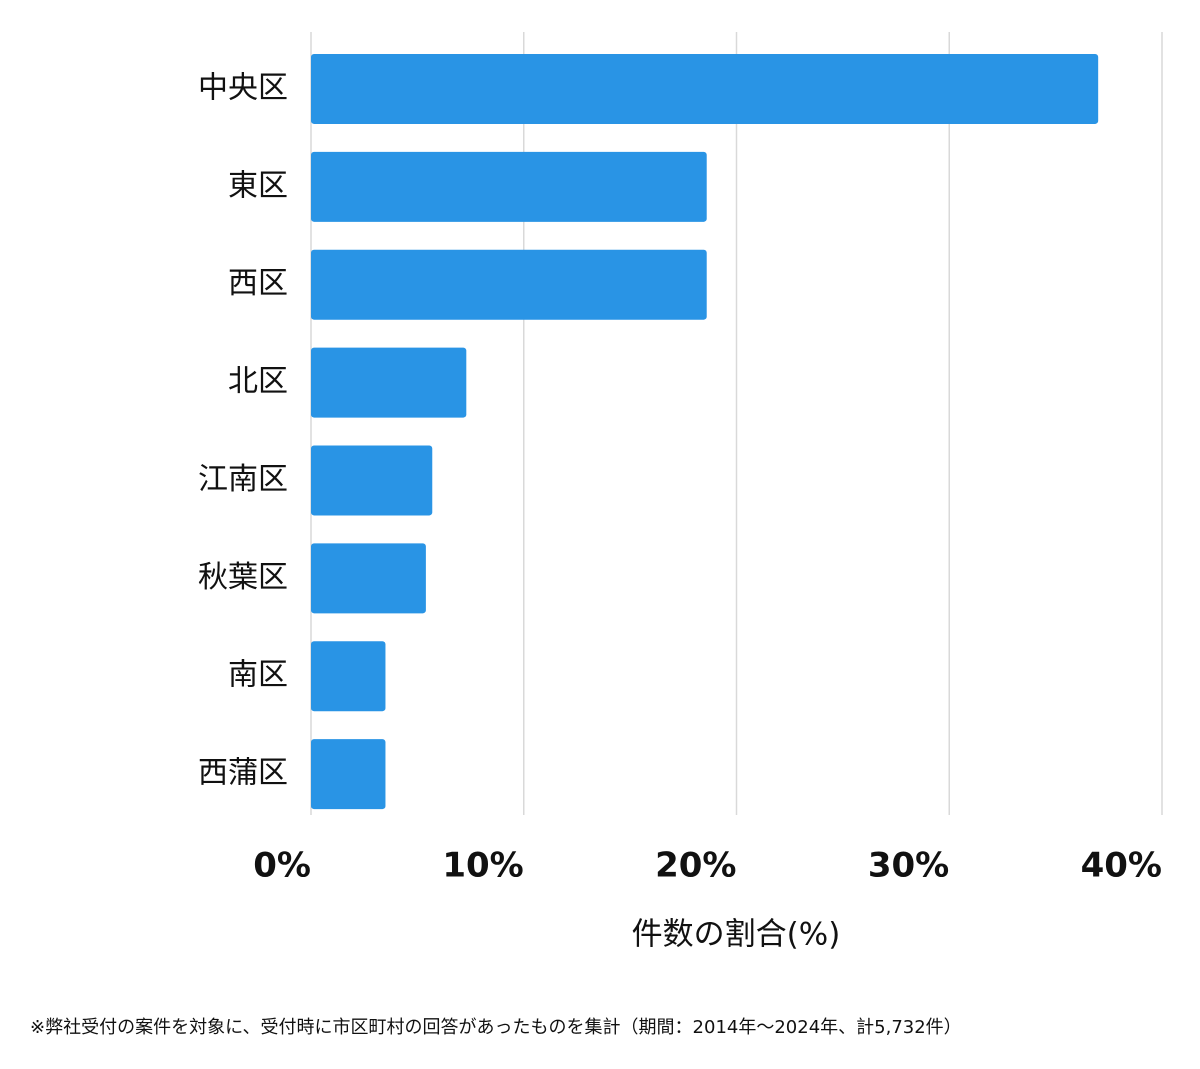 The image size is (1200, 1069). What do you see at coordinates (243, 87) in the screenshot?
I see `y-tick-label: 中央区` at bounding box center [243, 87].